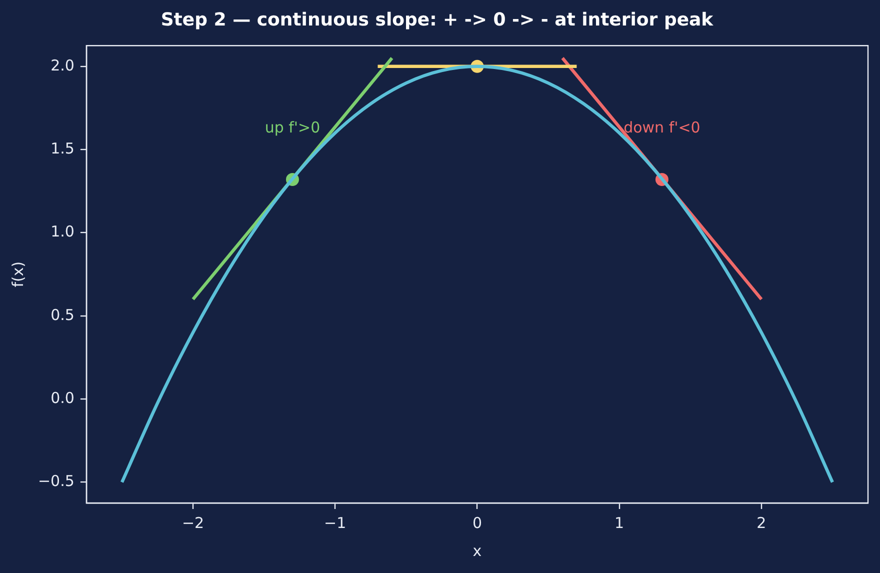  What do you see at coordinates (477, 551) in the screenshot?
I see `x-axis-title: x` at bounding box center [477, 551].